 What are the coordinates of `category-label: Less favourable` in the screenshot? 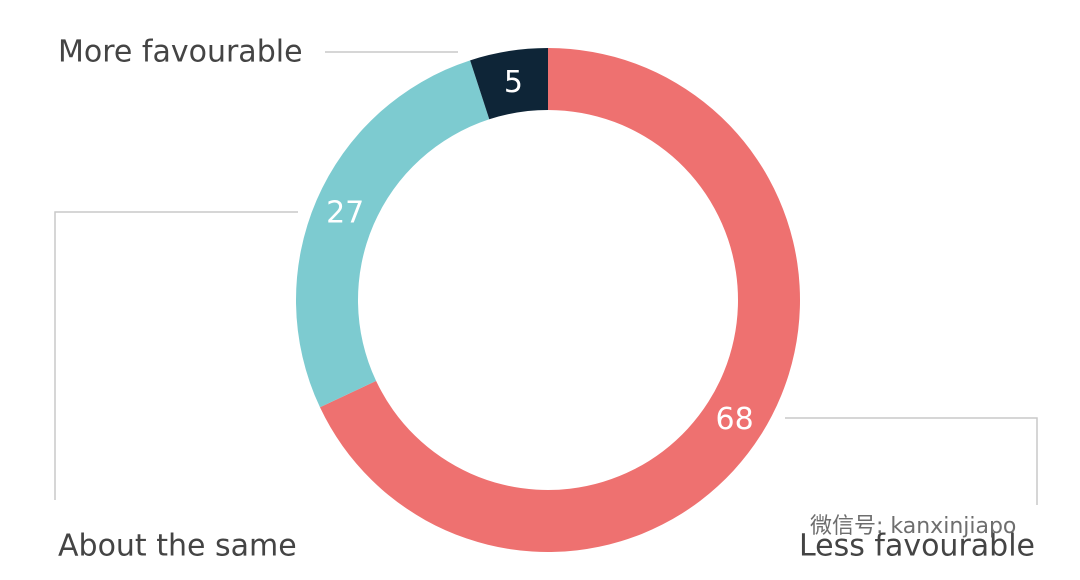 It's located at (917, 546).